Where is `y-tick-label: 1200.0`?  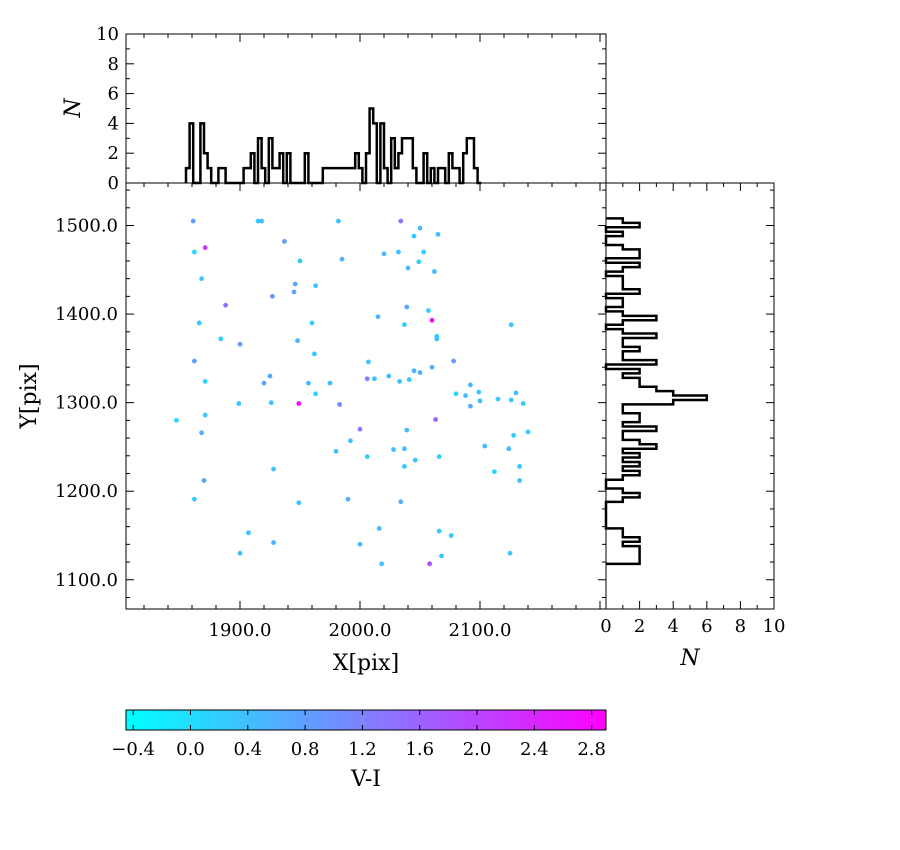 y-tick-label: 1200.0 is located at coordinates (86, 491).